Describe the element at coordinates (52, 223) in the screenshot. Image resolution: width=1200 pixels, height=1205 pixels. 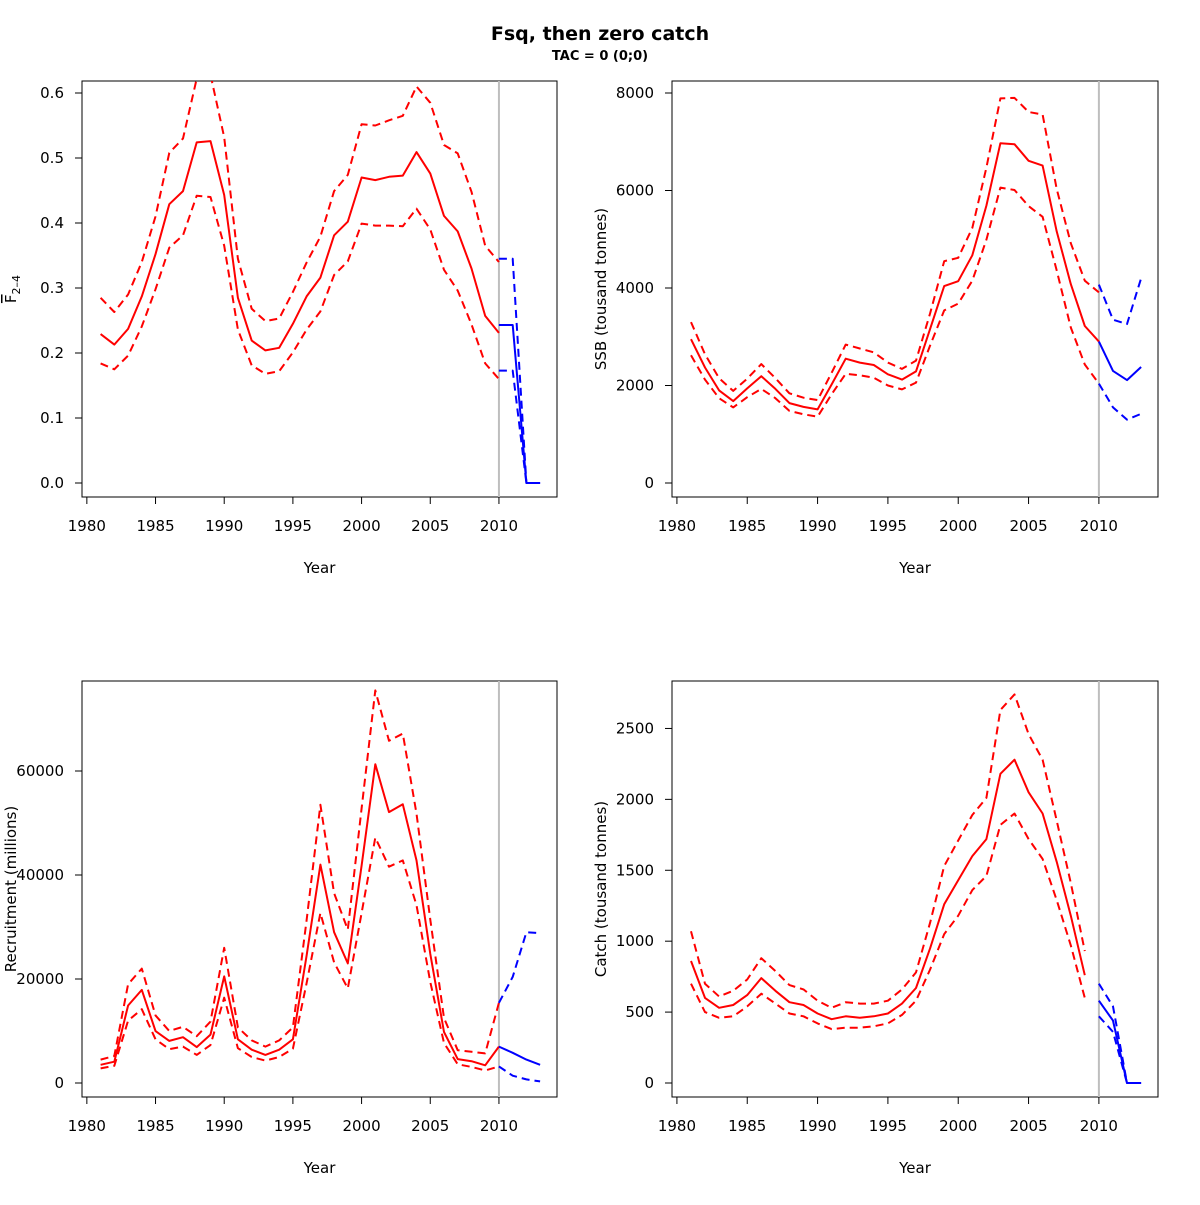
I see `y-tick-label: 0.4` at that location.